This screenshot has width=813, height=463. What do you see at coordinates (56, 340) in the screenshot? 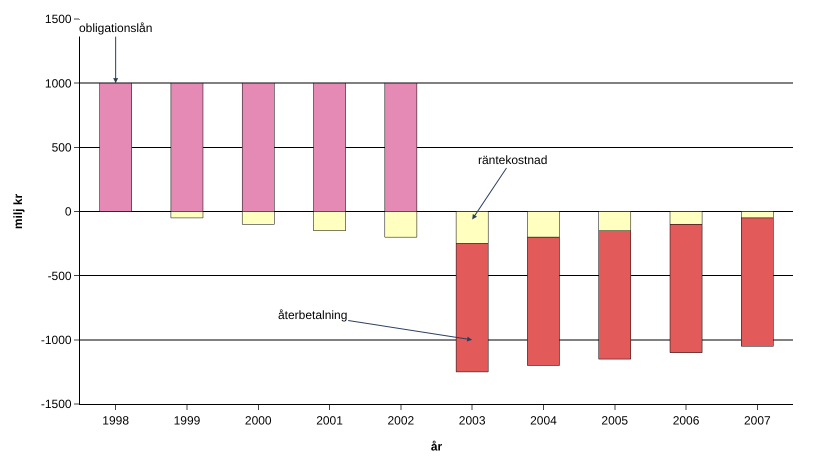
I see `y-tick-label: -1000` at bounding box center [56, 340].